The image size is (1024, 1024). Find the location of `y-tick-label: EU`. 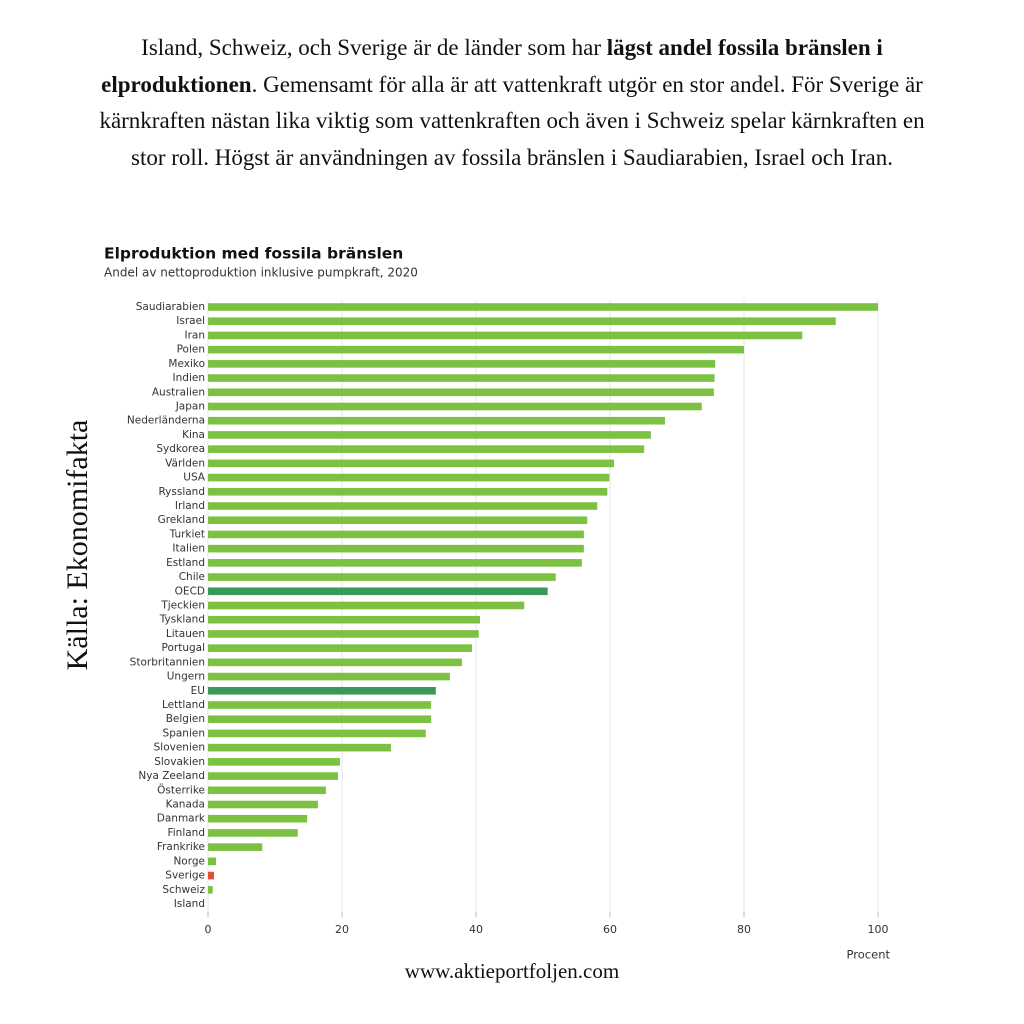

y-tick-label: EU is located at coordinates (198, 691).